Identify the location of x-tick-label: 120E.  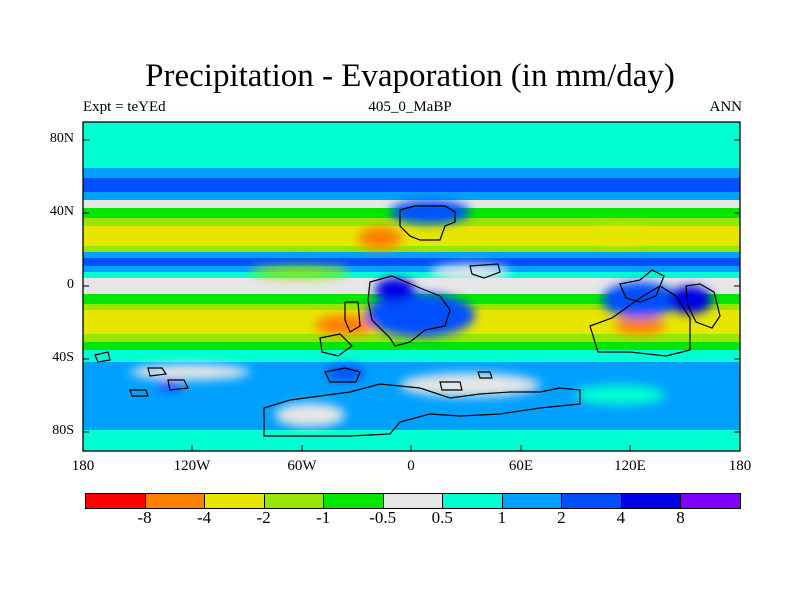
(630, 466).